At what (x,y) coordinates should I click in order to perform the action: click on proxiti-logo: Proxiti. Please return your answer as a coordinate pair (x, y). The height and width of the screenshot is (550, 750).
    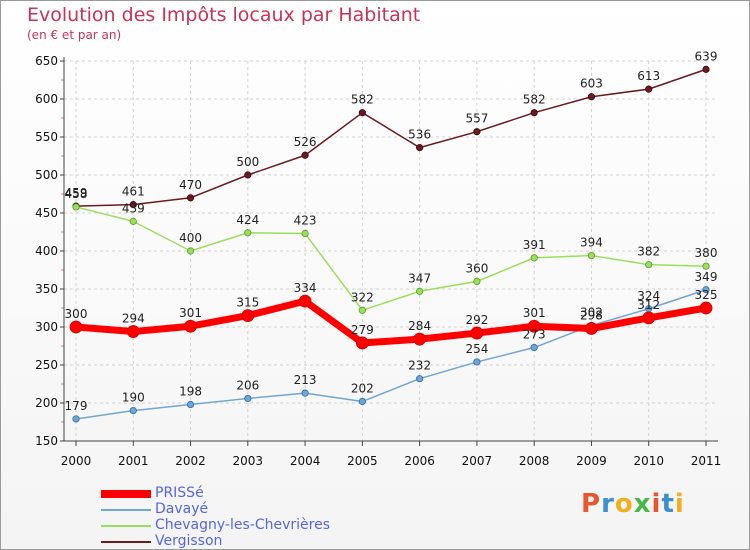
    Looking at the image, I should click on (633, 504).